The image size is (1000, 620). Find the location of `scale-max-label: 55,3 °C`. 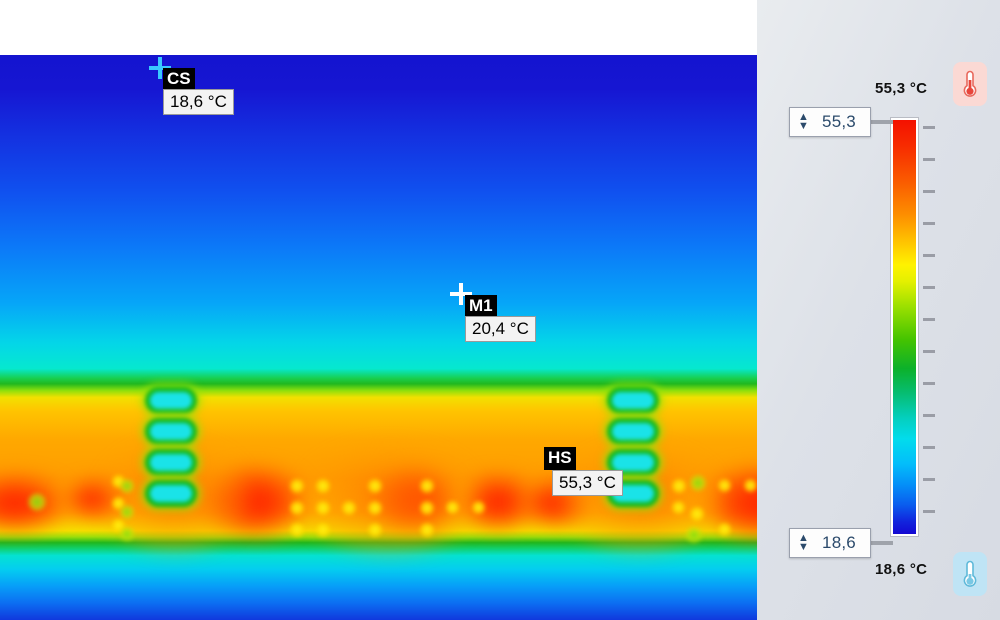

scale-max-label: 55,3 °C is located at coordinates (901, 88).